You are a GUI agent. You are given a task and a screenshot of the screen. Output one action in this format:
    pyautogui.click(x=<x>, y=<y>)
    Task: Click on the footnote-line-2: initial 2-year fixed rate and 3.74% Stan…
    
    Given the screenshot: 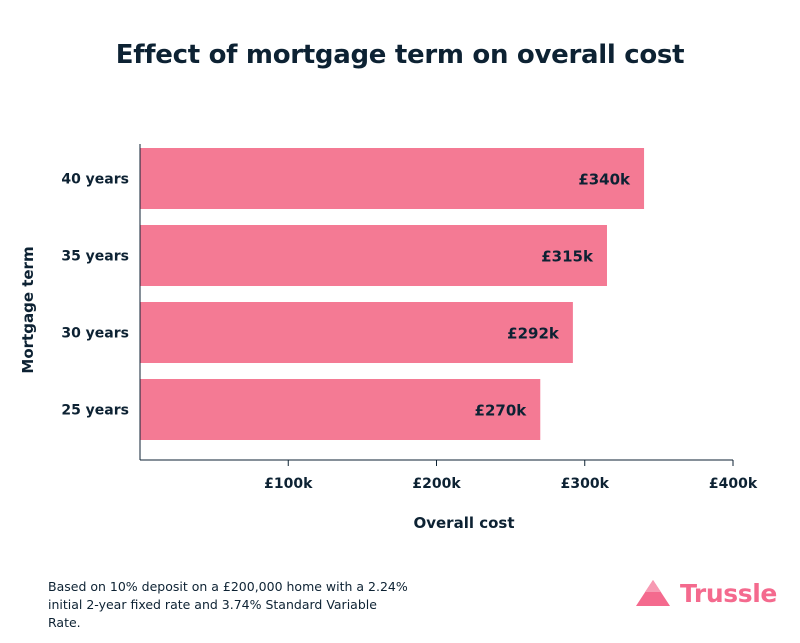 What is the action you would take?
    pyautogui.click(x=212, y=613)
    